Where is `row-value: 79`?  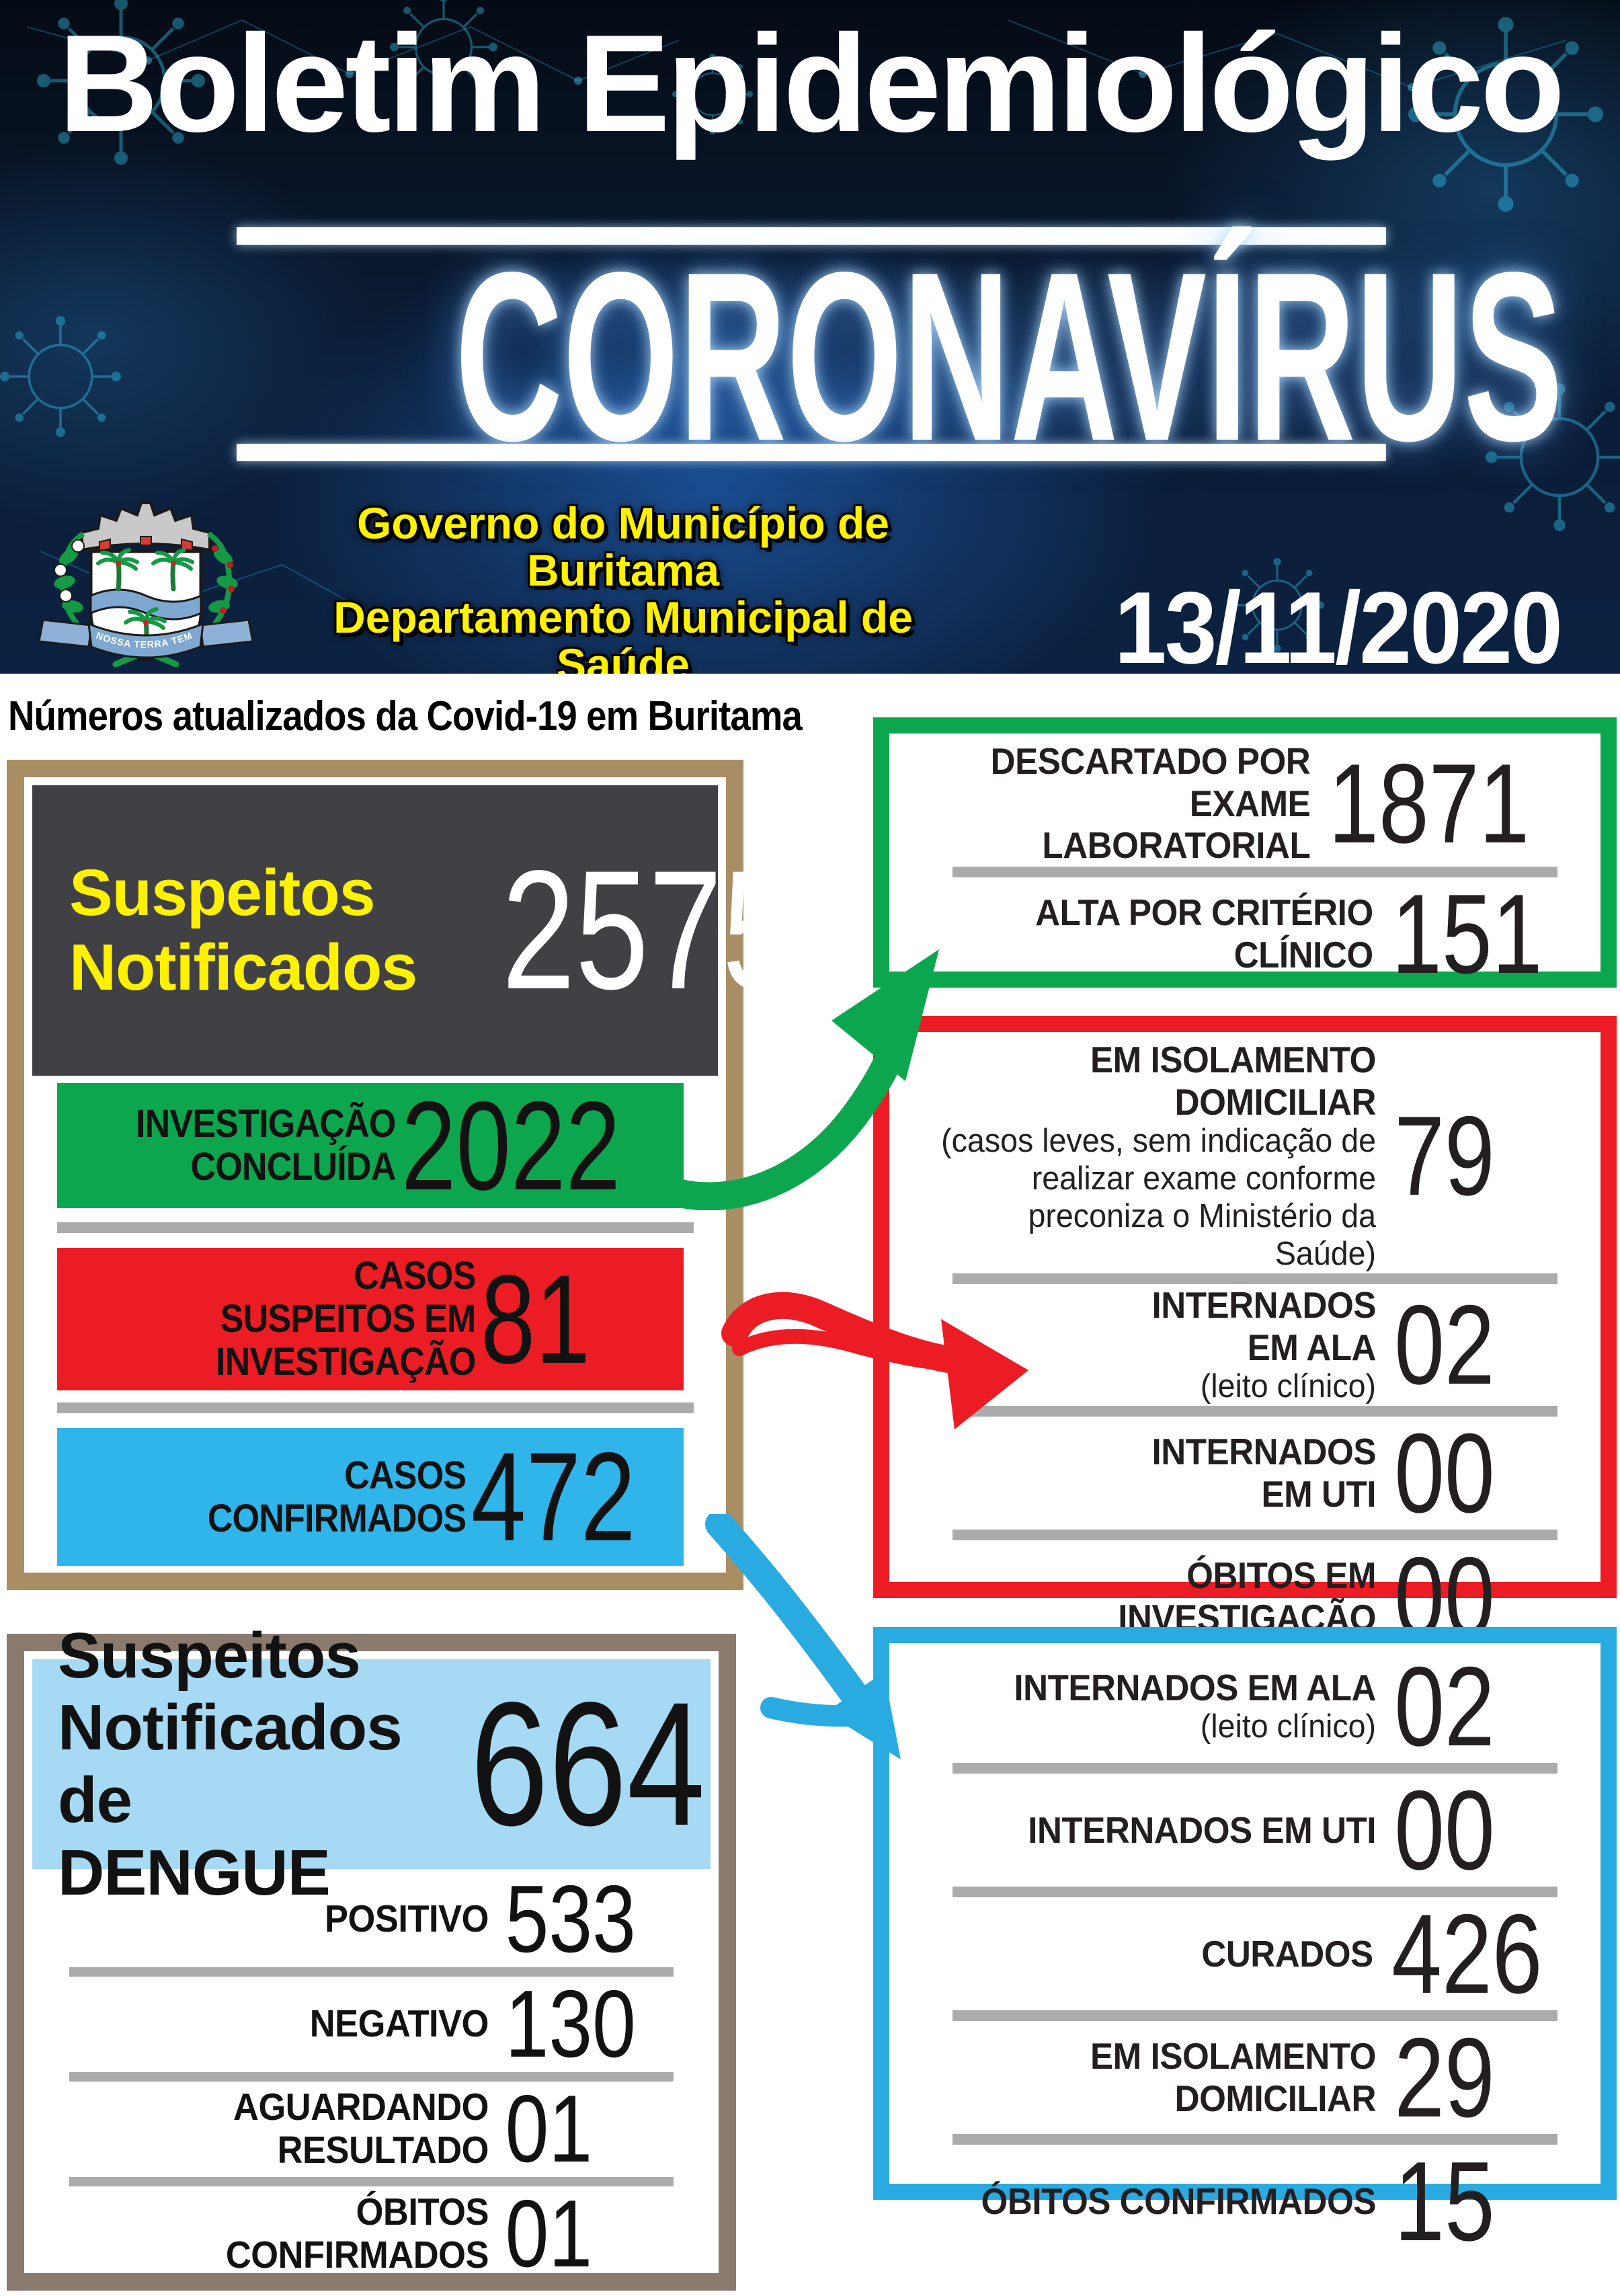 row-value: 79 is located at coordinates (1444, 1156).